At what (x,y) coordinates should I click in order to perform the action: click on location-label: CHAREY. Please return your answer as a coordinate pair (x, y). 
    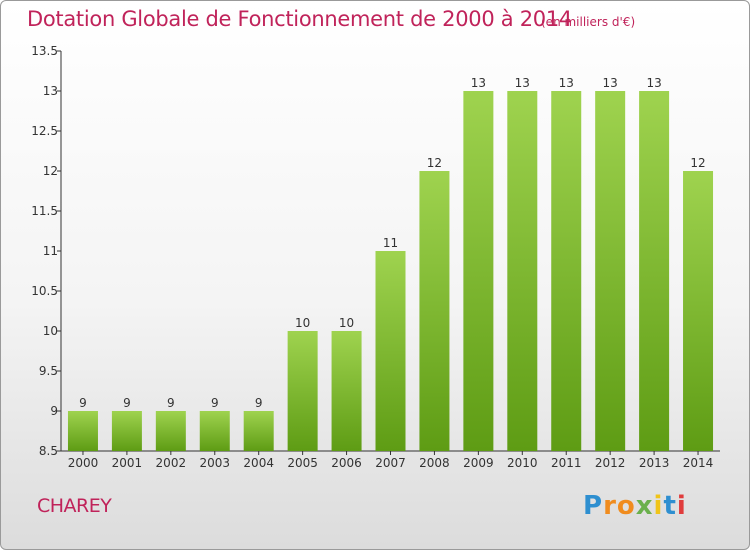
    Looking at the image, I should click on (74, 506).